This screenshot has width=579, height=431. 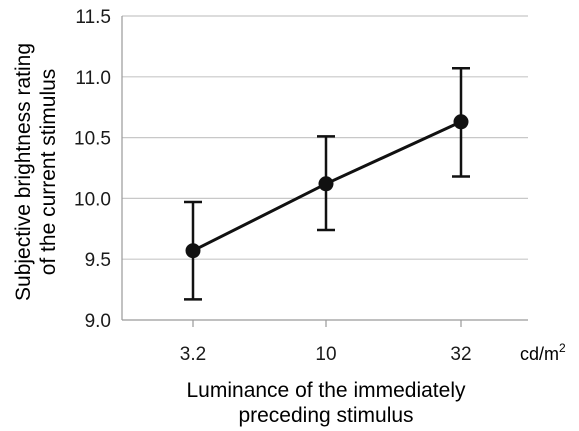 What do you see at coordinates (48, 172) in the screenshot?
I see `y-axis-label-line-2: of the current stimulus` at bounding box center [48, 172].